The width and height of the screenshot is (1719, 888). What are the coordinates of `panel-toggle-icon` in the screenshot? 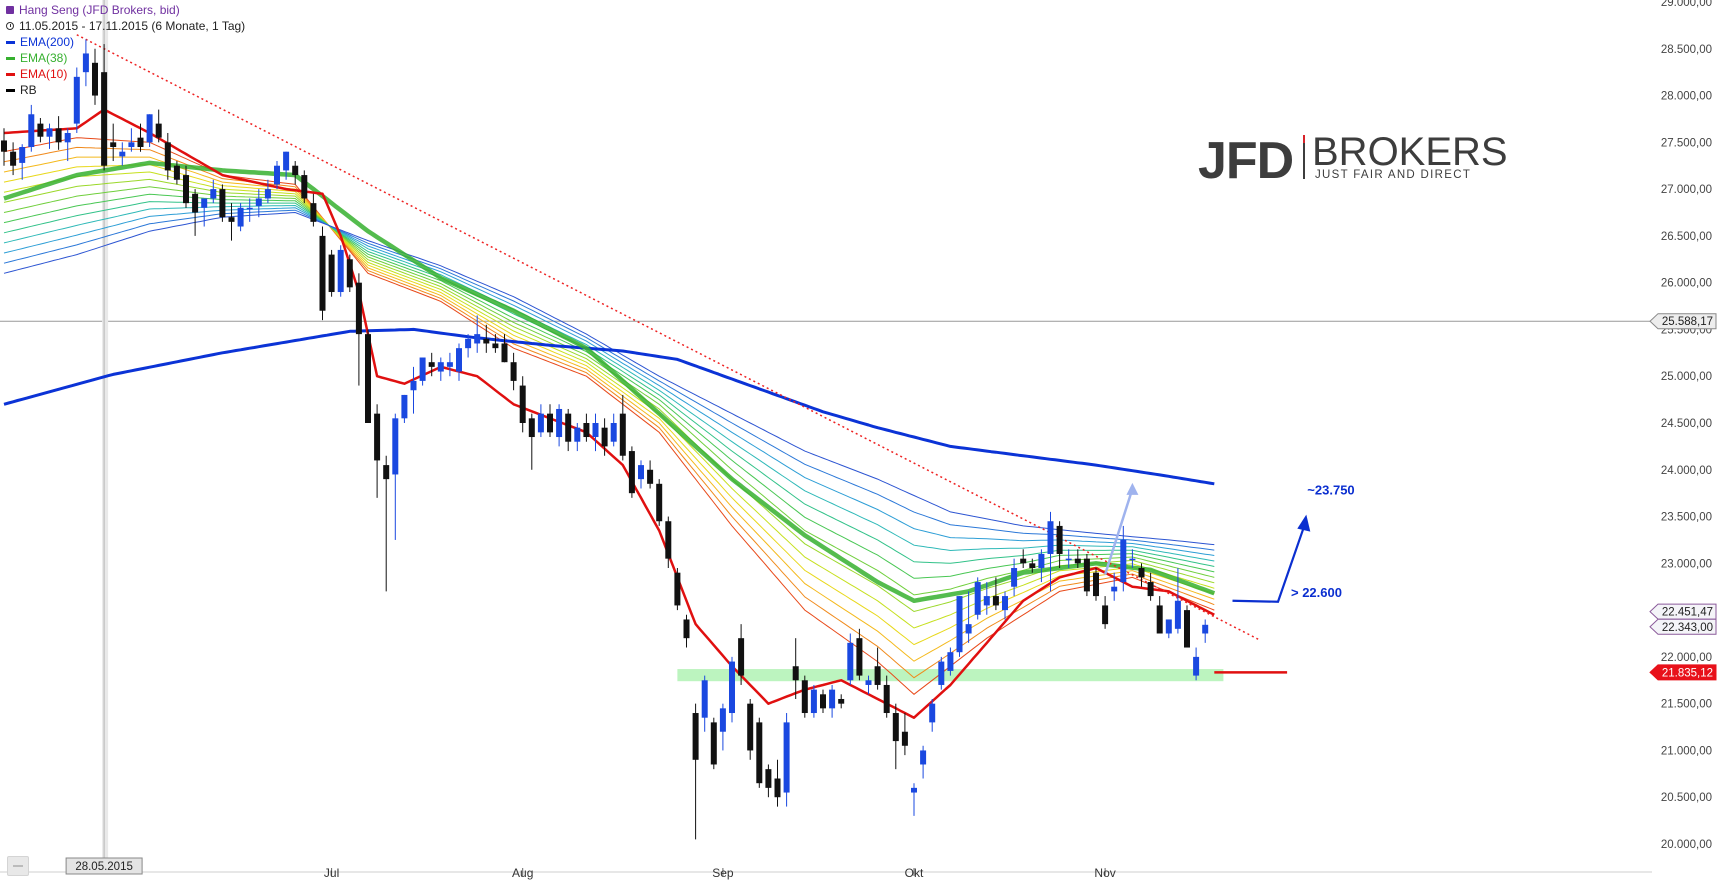 It's located at (18, 866).